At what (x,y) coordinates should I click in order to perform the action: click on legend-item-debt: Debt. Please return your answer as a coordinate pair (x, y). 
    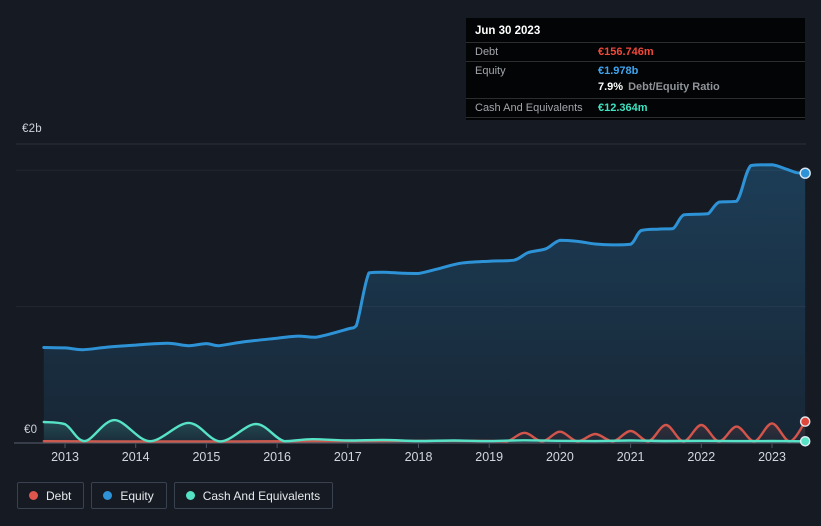
    Looking at the image, I should click on (51, 495).